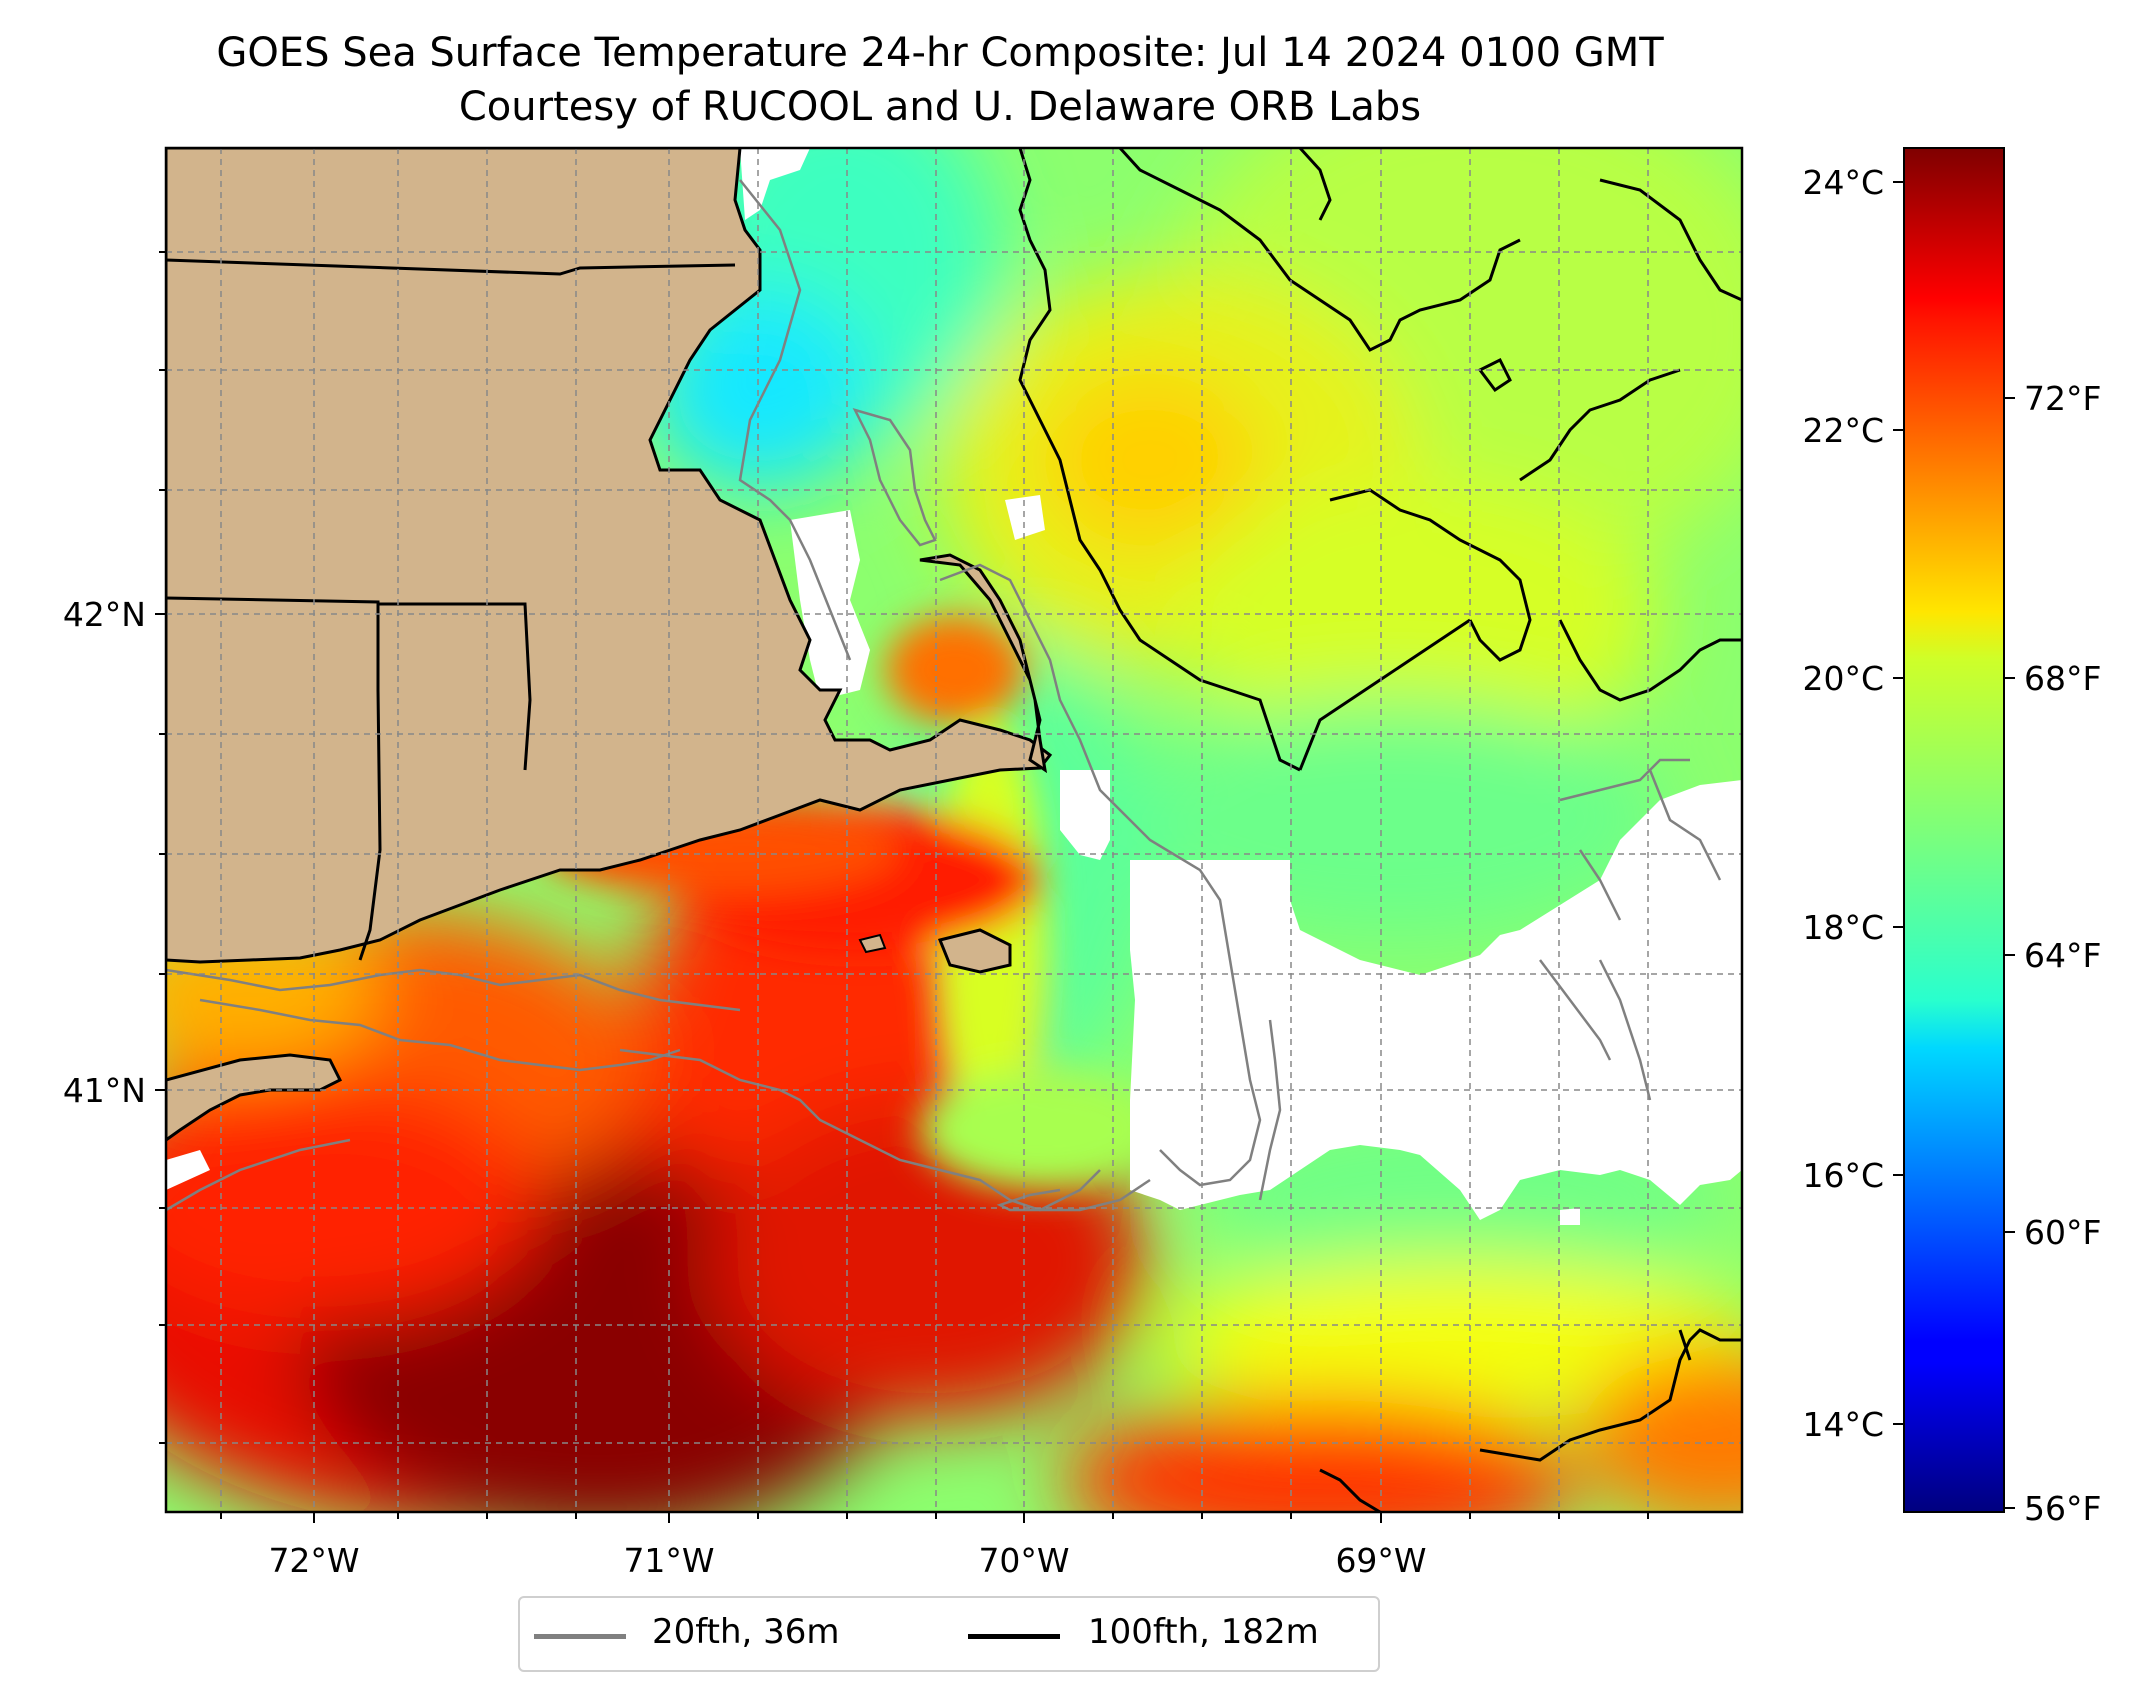 The width and height of the screenshot is (2154, 1698). What do you see at coordinates (668, 1560) in the screenshot?
I see `lon-tick-label: 71°W` at bounding box center [668, 1560].